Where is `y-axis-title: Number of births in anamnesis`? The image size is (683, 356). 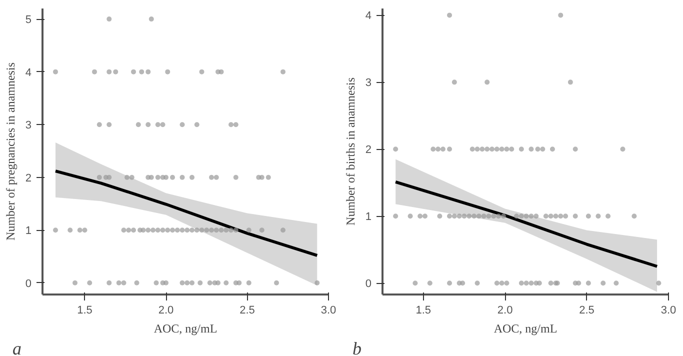 y-axis-title: Number of births in anamnesis is located at coordinates (350, 151).